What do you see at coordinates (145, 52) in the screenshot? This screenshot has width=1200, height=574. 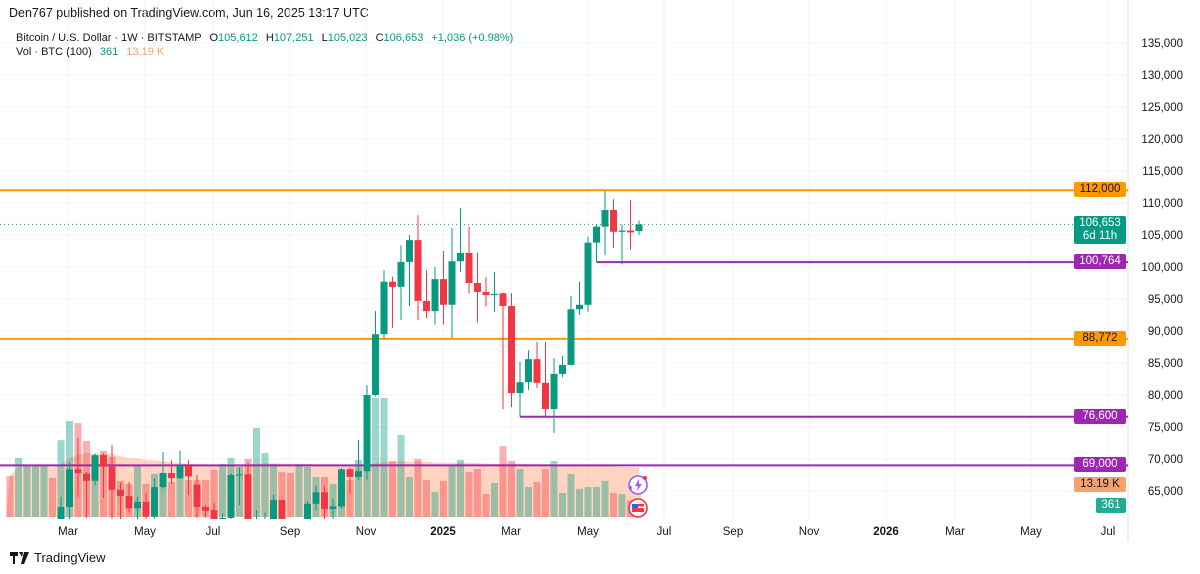 I see `volume-ma-value: 13.19 K` at bounding box center [145, 52].